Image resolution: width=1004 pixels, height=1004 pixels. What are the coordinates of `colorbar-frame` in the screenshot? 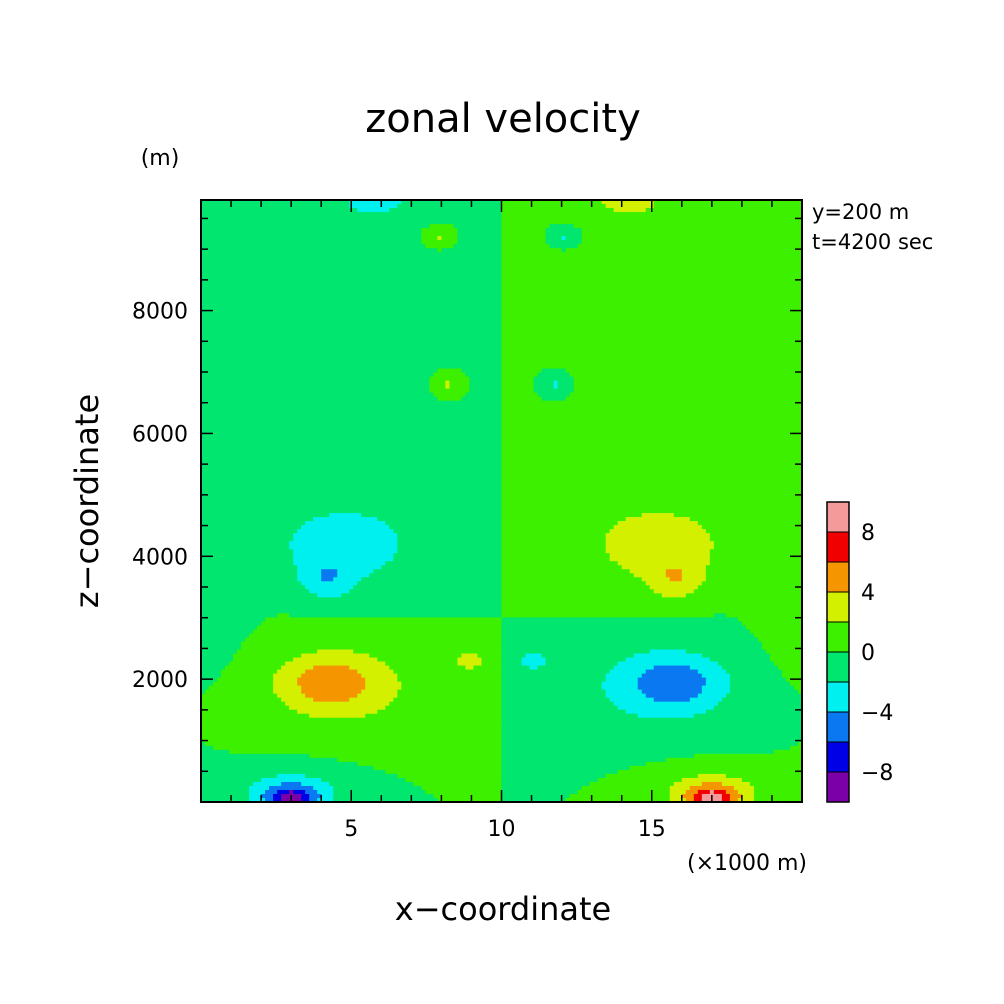 It's located at (838, 652).